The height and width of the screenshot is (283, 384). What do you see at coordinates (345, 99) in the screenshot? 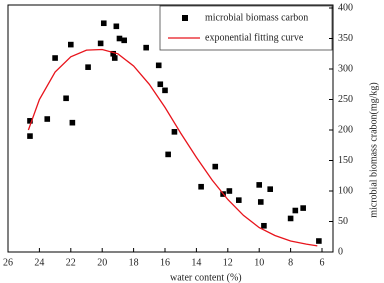
I see `y-tick-label: 250` at bounding box center [345, 99].